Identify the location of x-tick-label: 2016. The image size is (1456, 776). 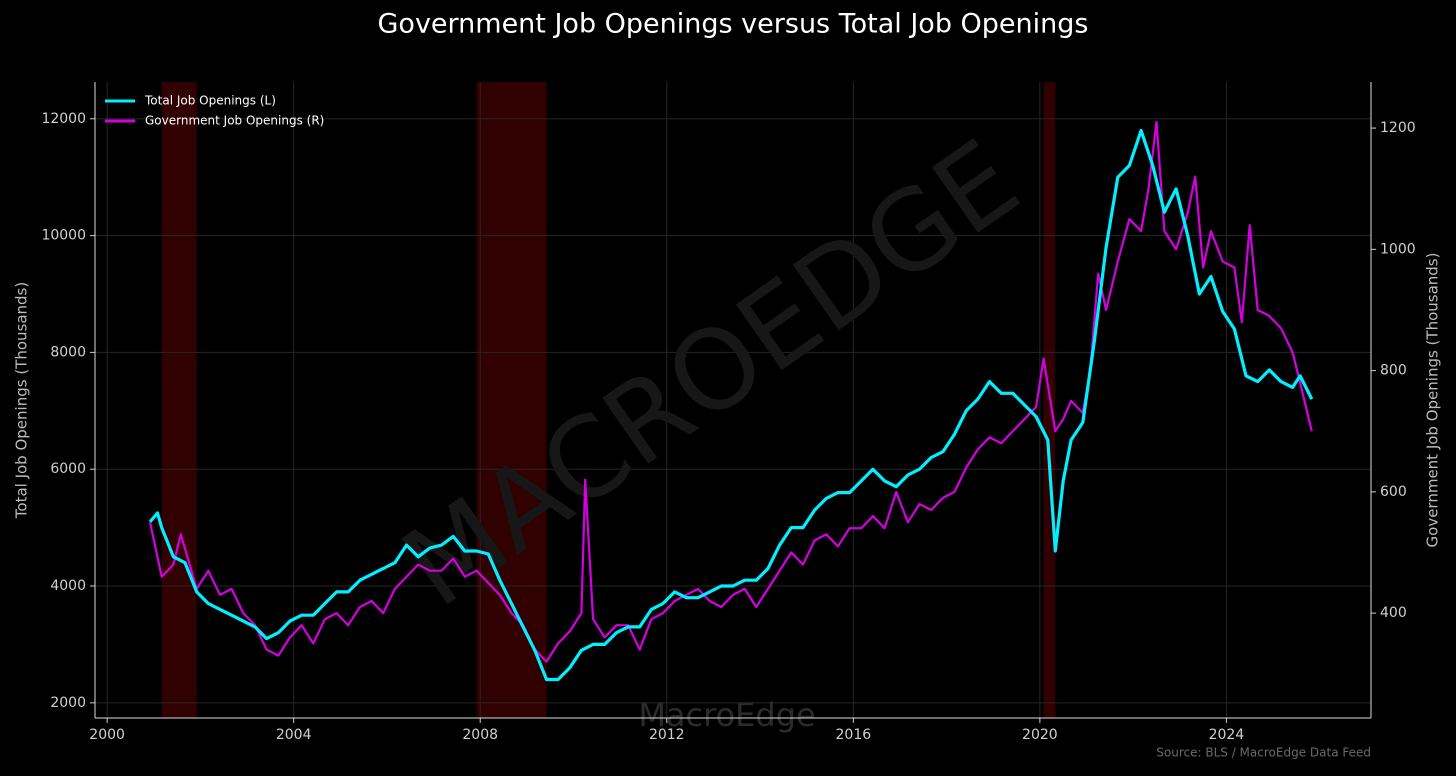
(854, 735).